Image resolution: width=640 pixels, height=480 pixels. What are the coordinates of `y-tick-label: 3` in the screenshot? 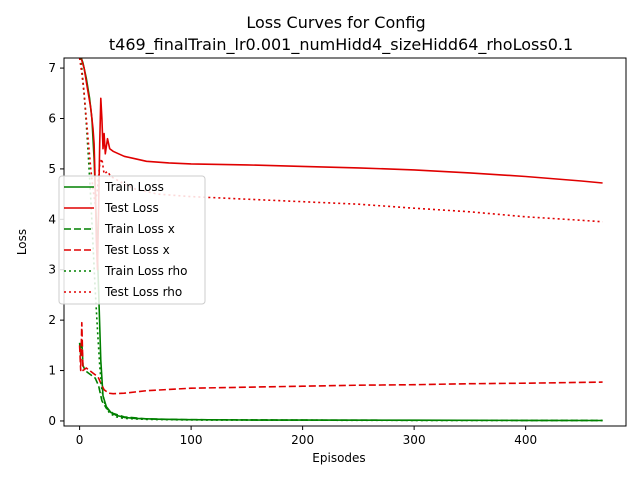 It's located at (52, 270).